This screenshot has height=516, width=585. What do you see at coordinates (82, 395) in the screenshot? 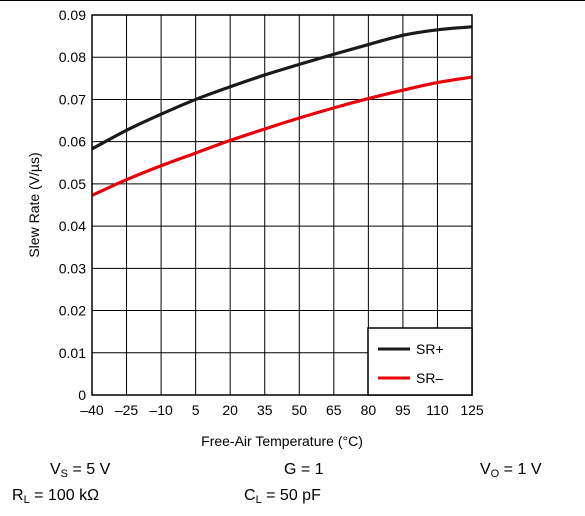
I see `y-tick-label: 0` at bounding box center [82, 395].